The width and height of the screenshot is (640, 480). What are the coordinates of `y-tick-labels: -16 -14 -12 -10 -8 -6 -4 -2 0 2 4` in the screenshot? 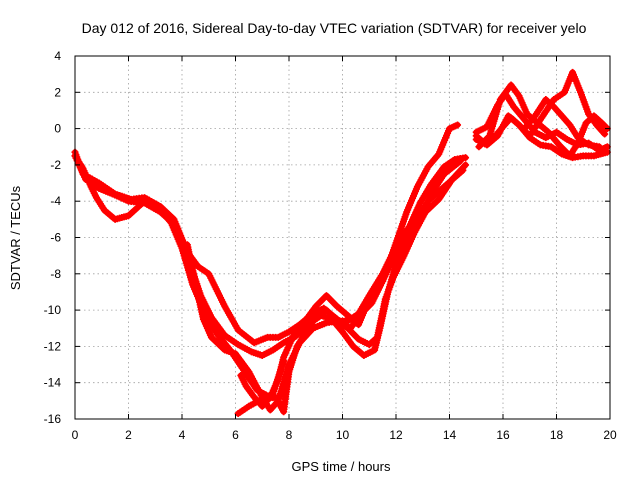 It's located at (53, 237).